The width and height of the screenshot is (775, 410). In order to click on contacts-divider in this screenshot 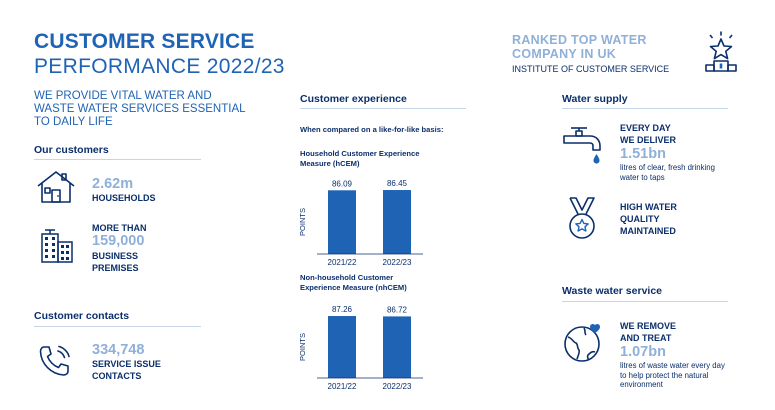, I will do `click(117, 326)`.